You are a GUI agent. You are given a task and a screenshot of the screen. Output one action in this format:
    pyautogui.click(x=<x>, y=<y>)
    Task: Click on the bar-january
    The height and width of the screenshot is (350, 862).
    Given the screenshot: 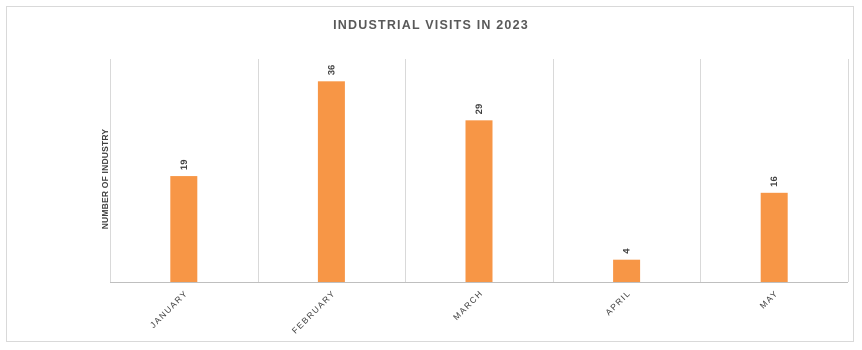 What is the action you would take?
    pyautogui.click(x=184, y=229)
    